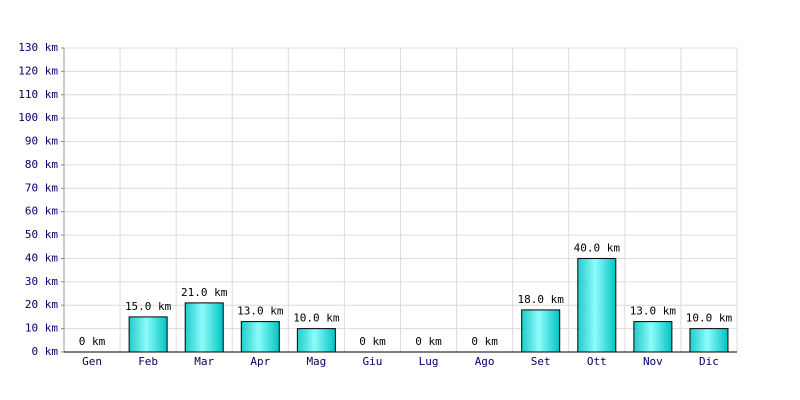  I want to click on x-tick-label: Giu, so click(373, 361).